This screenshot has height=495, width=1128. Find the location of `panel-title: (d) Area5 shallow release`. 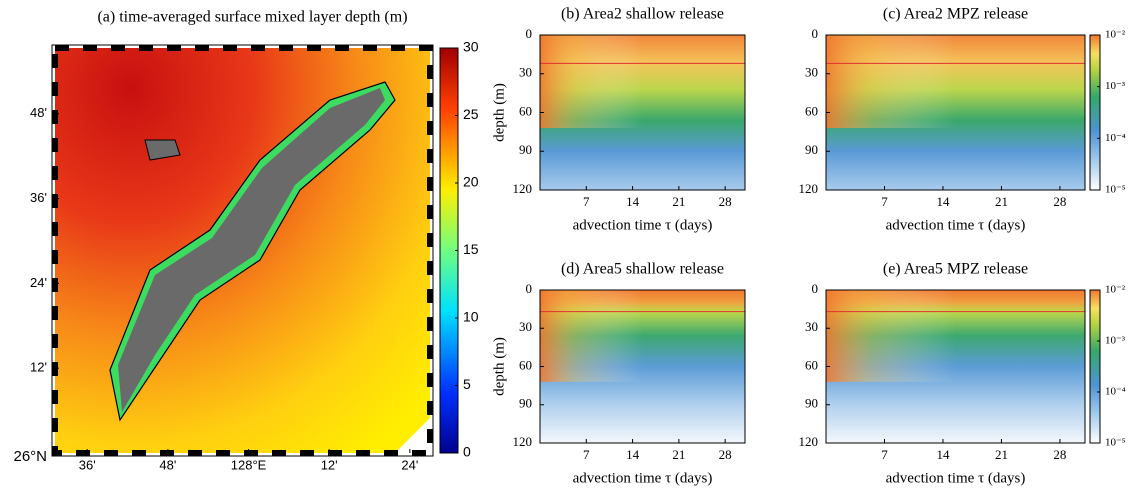

panel-title: (d) Area5 shallow release is located at coordinates (642, 269).